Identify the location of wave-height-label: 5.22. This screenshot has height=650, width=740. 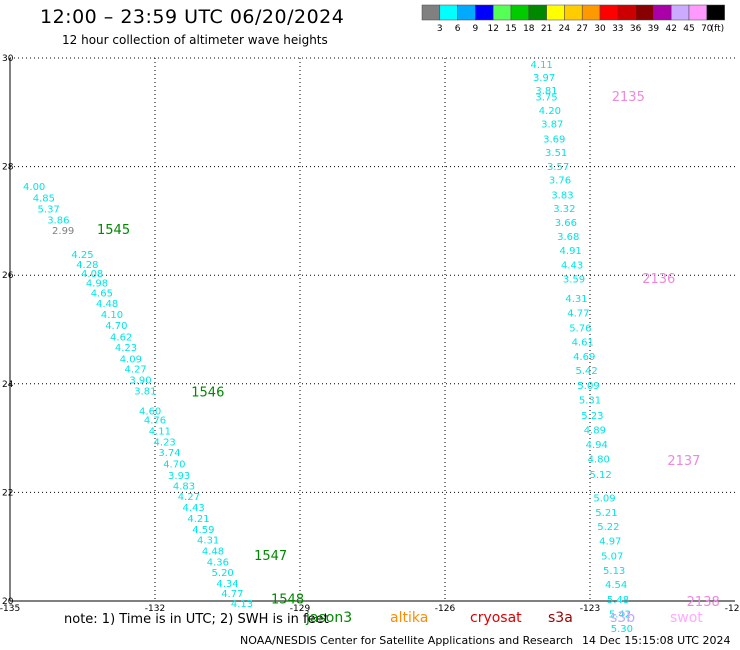
(608, 527).